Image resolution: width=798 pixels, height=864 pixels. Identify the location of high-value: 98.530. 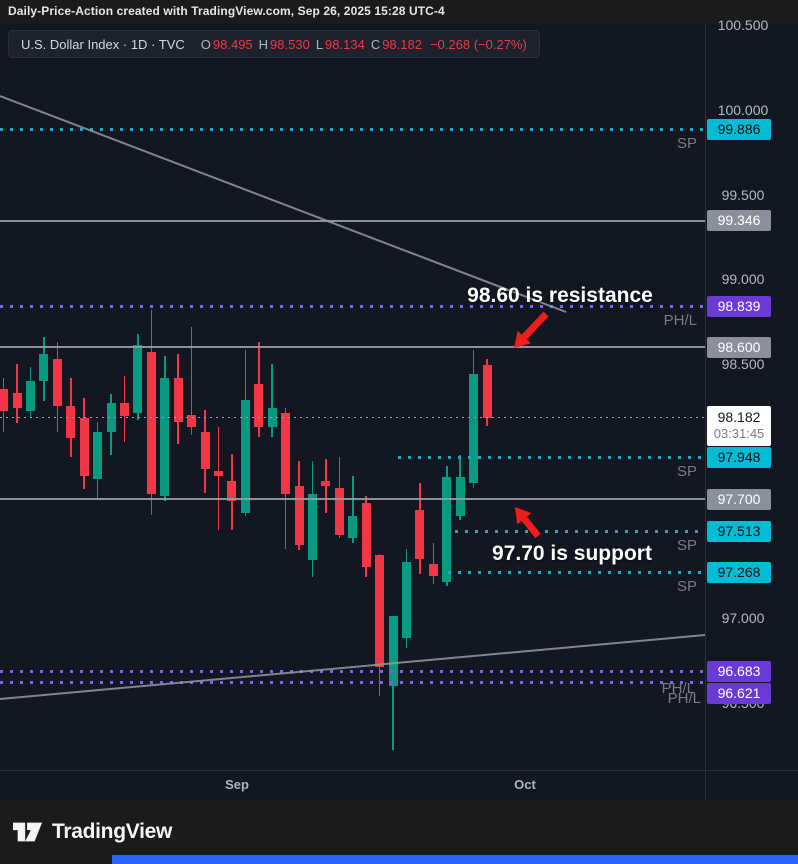
(290, 44).